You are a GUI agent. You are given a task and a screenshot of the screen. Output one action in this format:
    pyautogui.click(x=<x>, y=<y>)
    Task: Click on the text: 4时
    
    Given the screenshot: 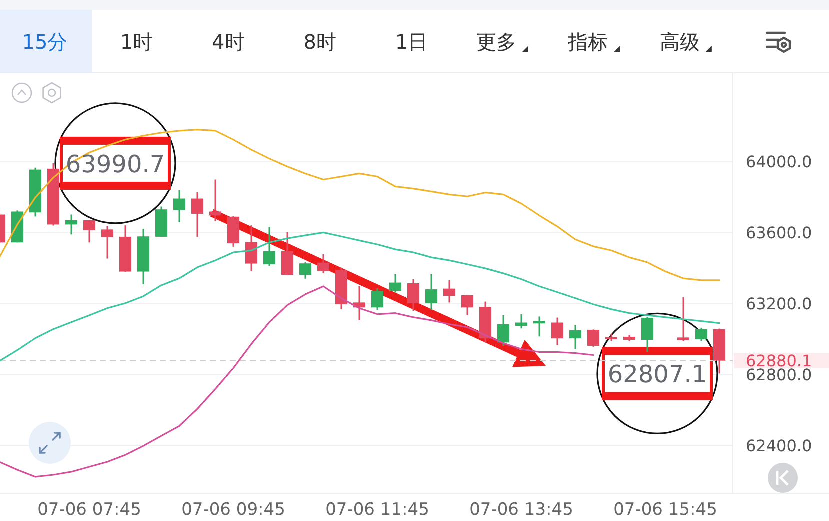 What is the action you would take?
    pyautogui.click(x=228, y=42)
    